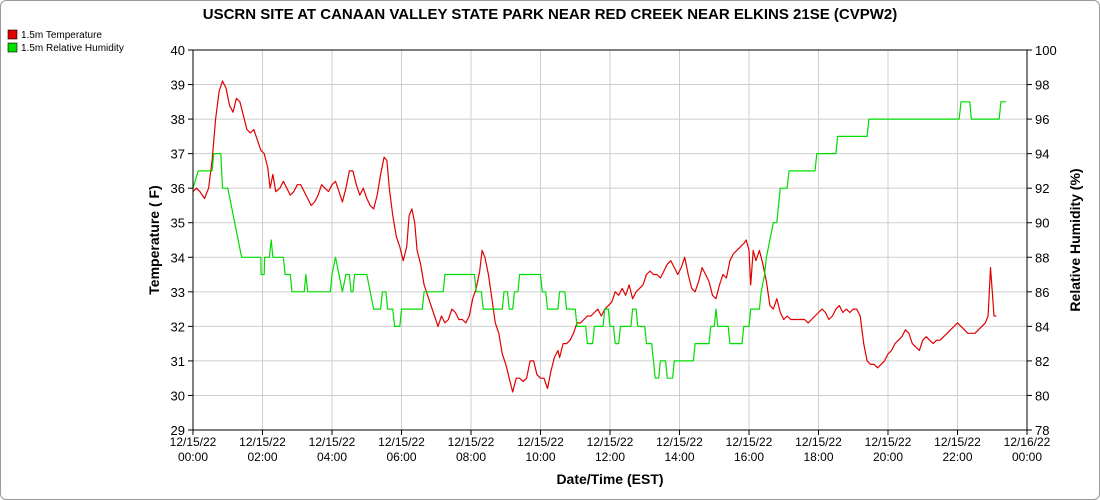 This screenshot has height=500, width=1100. What do you see at coordinates (178, 292) in the screenshot?
I see `y-left-tick-label: 33` at bounding box center [178, 292].